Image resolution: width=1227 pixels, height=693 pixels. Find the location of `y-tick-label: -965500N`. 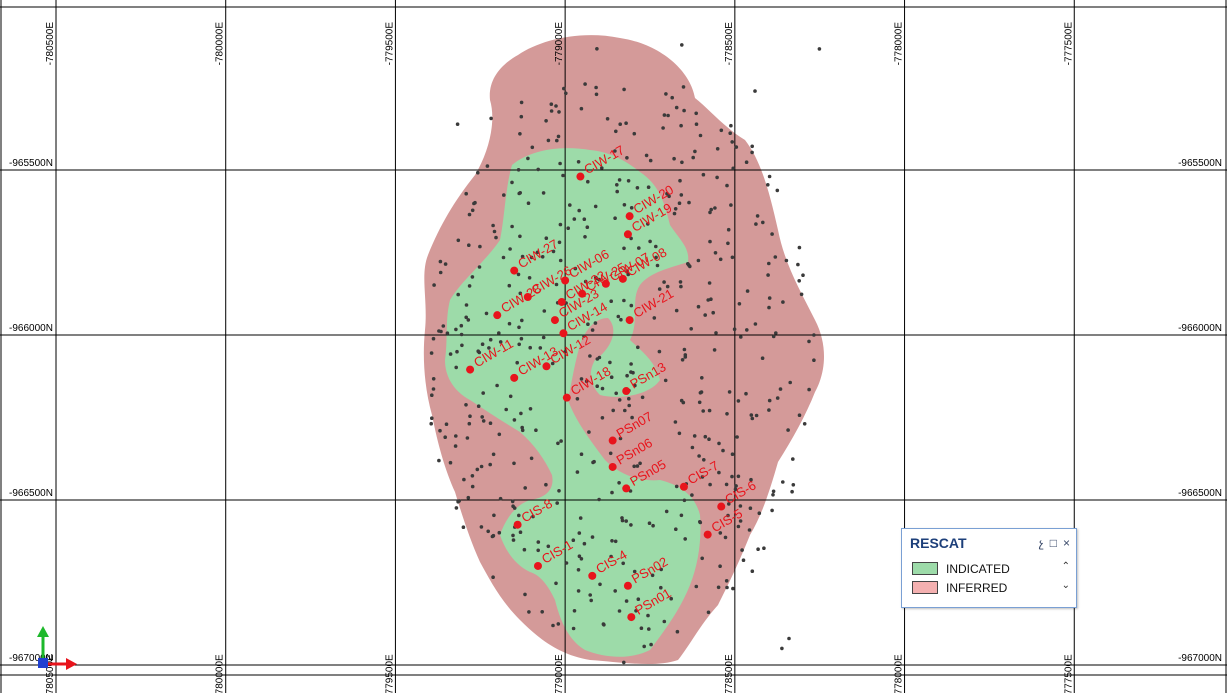

y-tick-label: -965500N is located at coordinates (31, 163).